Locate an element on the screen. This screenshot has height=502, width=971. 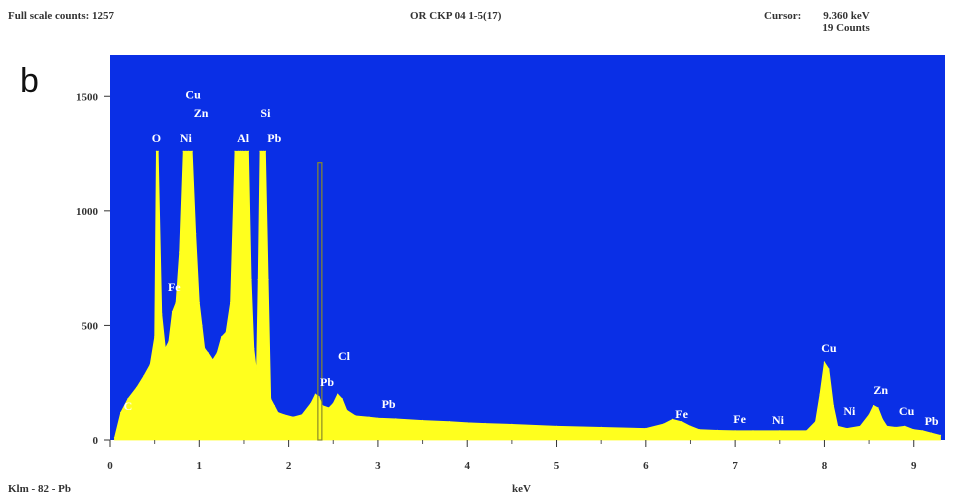
cursor-kev: 9.360 keV is located at coordinates (846, 16).